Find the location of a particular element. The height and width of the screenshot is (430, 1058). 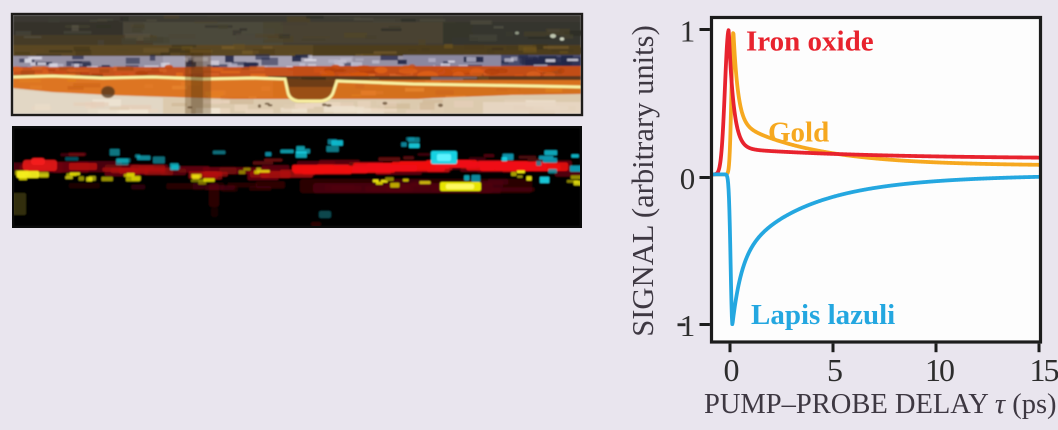

svg-text: 15 is located at coordinates (1044, 370).